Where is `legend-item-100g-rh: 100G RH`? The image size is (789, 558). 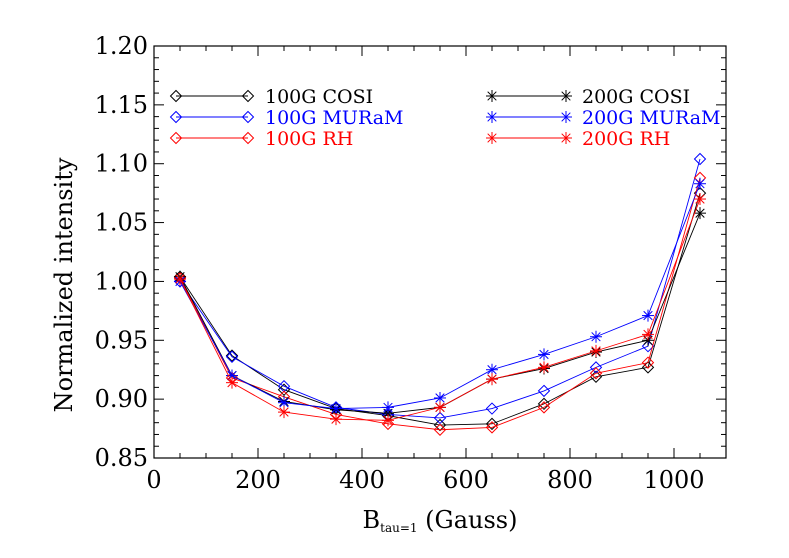 legend-item-100g-rh: 100G RH is located at coordinates (261, 139).